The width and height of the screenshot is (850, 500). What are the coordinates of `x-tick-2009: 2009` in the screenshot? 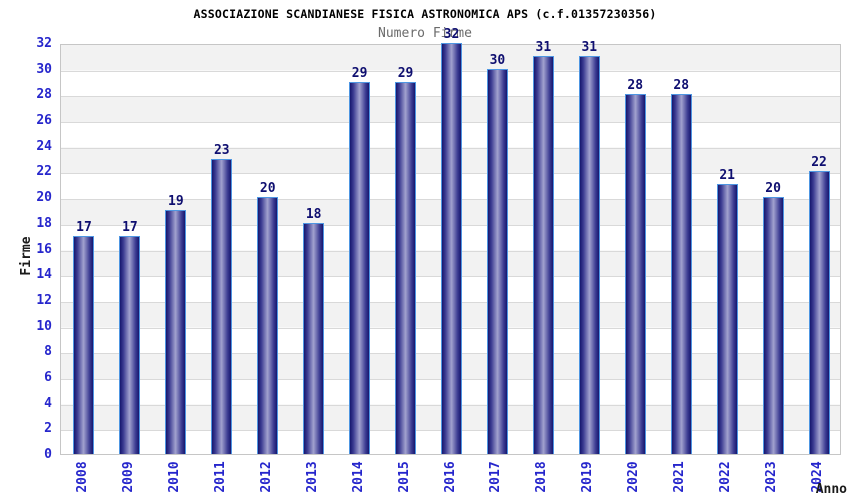 It's located at (128, 477).